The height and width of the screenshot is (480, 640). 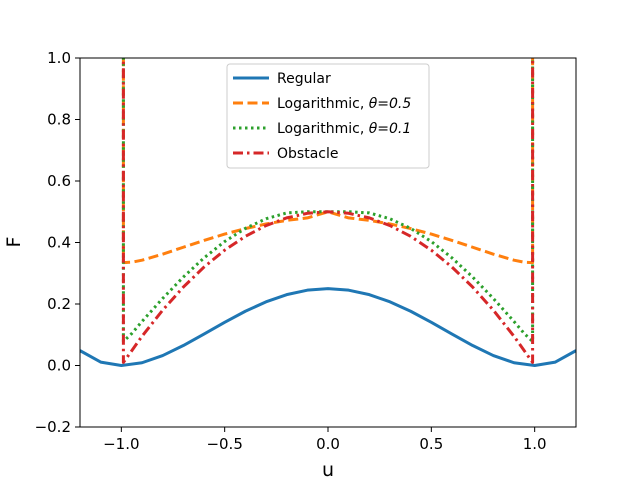 What do you see at coordinates (121, 444) in the screenshot?
I see `x-tick-label: −1.0` at bounding box center [121, 444].